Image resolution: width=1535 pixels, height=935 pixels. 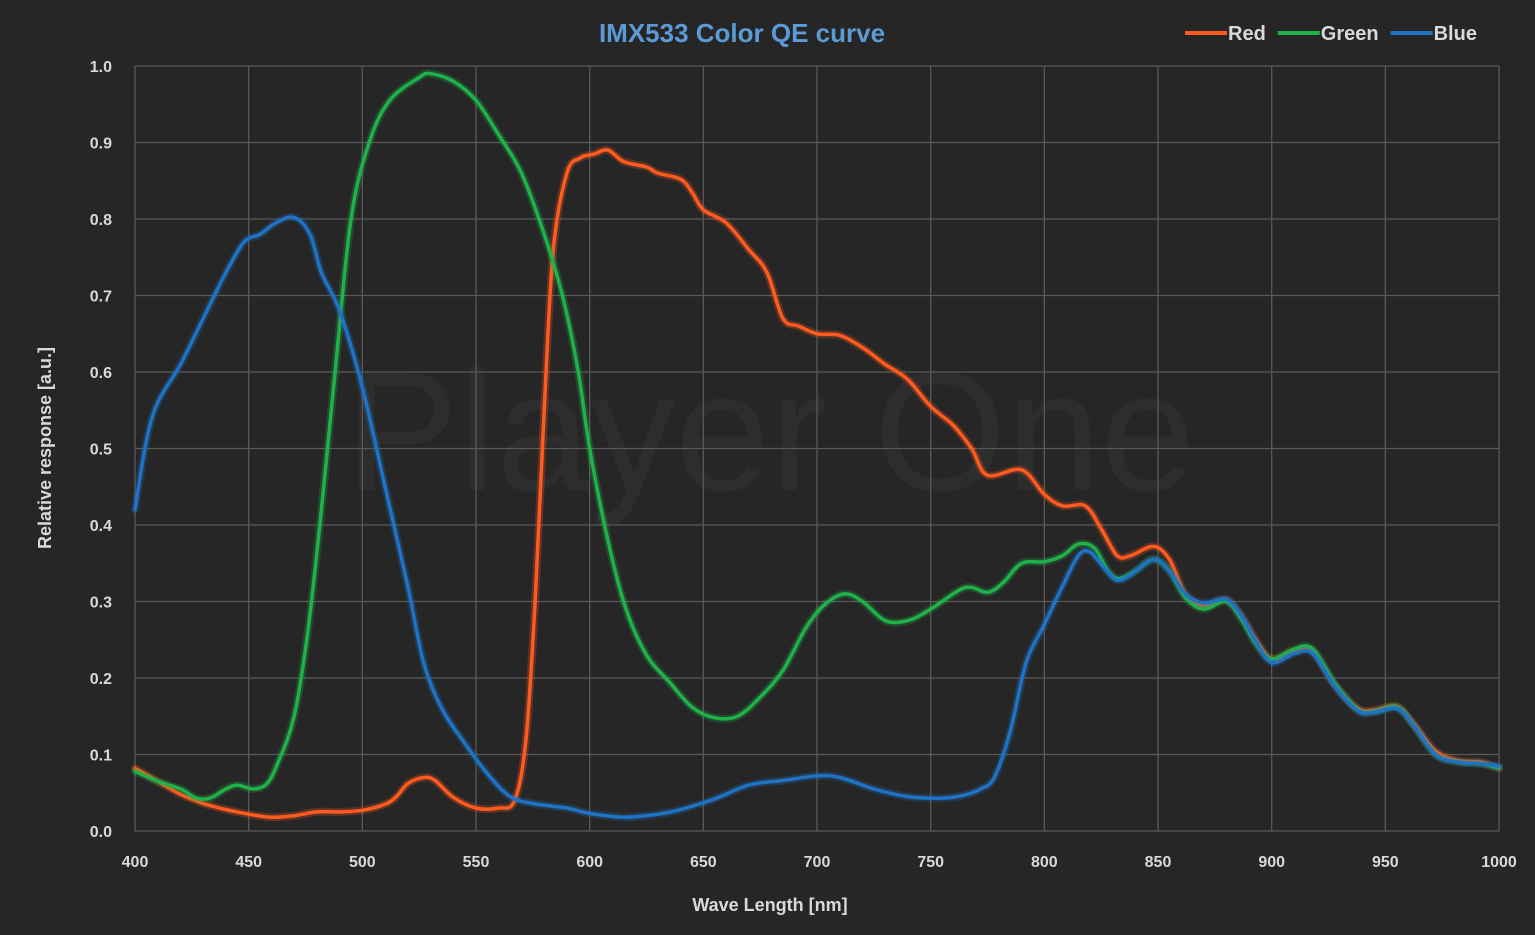 I want to click on y-tick-label: 0.5, so click(x=101, y=450).